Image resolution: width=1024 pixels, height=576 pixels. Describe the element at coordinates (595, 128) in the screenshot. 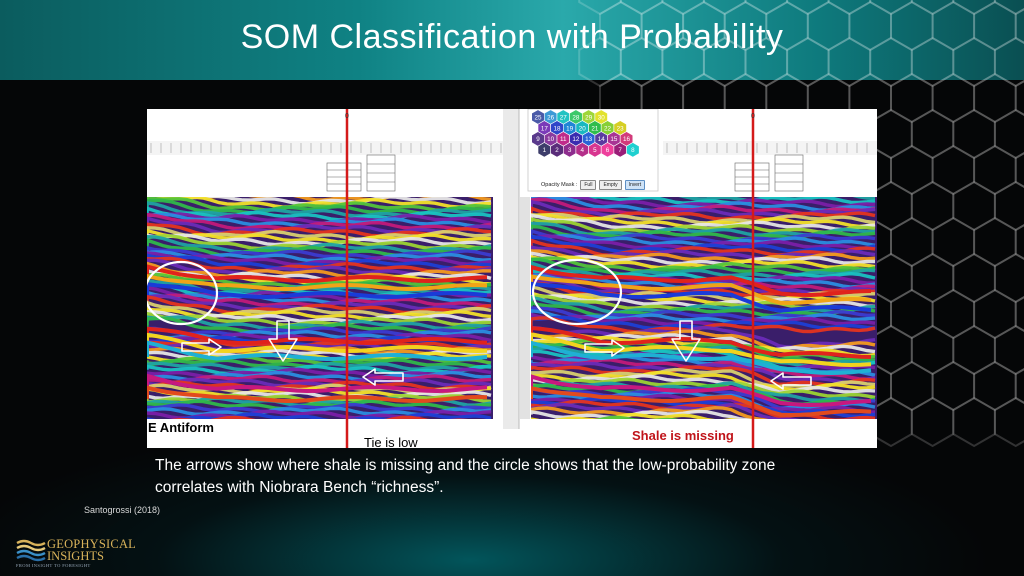

I see `som-cell-label: 21` at that location.